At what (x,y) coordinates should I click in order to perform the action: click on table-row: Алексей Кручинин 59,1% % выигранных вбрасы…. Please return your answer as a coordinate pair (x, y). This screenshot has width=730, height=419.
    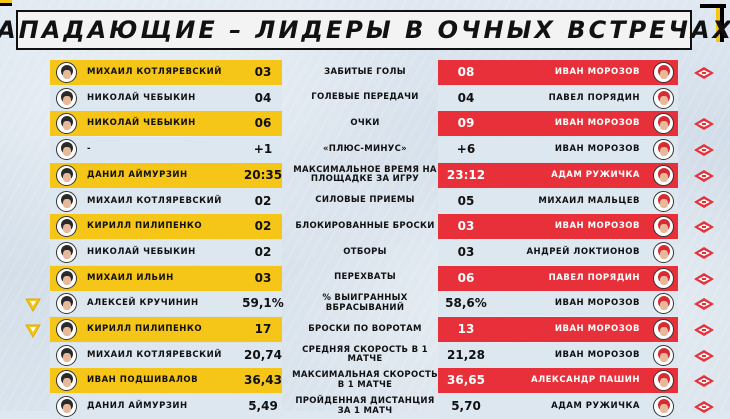
    Looking at the image, I should click on (365, 304).